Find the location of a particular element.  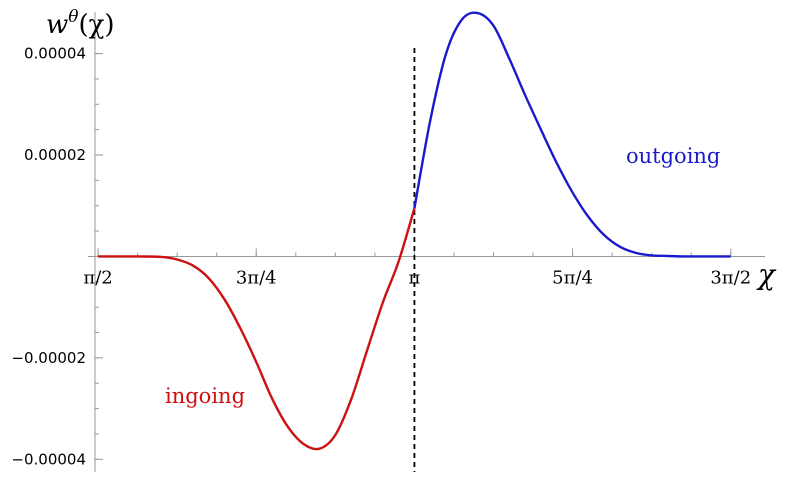

series-label-outgoing: outgoing is located at coordinates (673, 156).